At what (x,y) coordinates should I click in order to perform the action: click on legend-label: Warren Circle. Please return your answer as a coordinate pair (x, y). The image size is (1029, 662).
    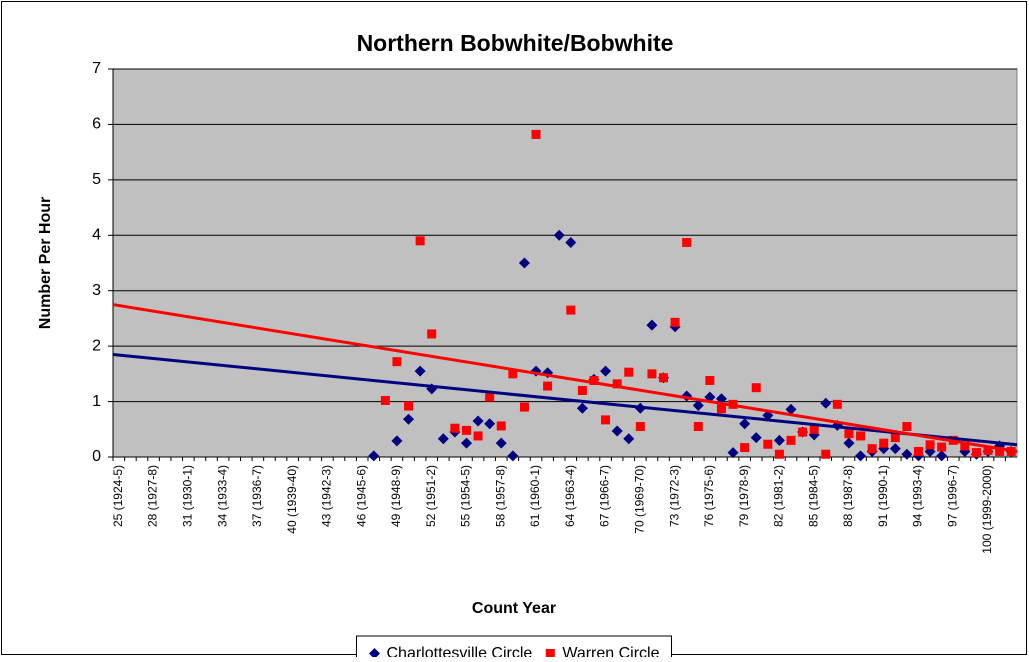
    Looking at the image, I should click on (610, 651).